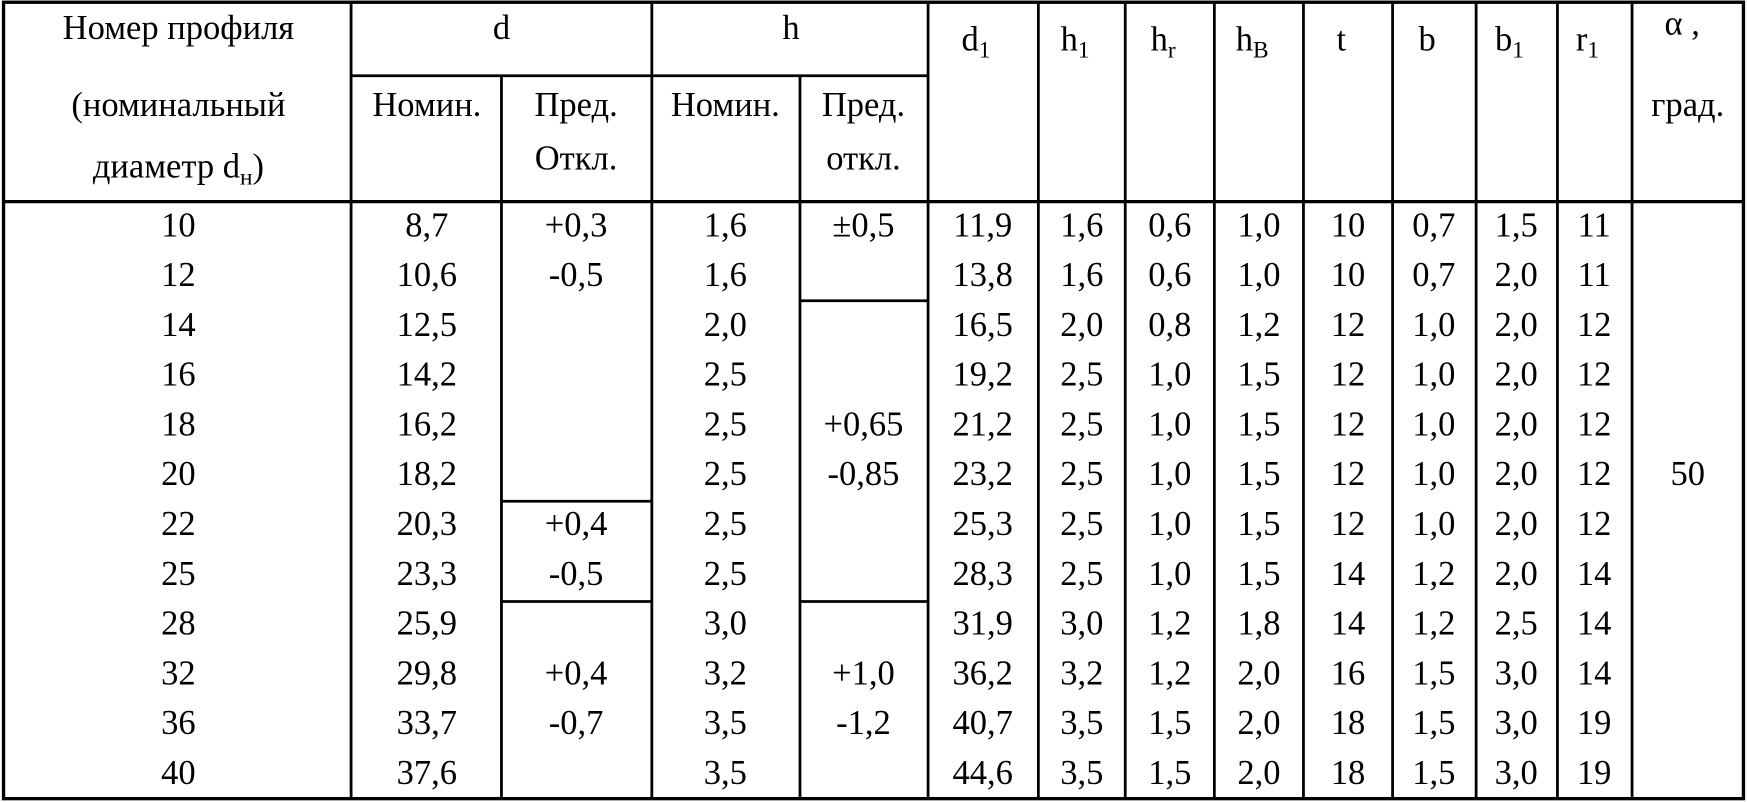 This screenshot has height=802, width=1747. I want to click on table-cell: 16,5, so click(982, 325).